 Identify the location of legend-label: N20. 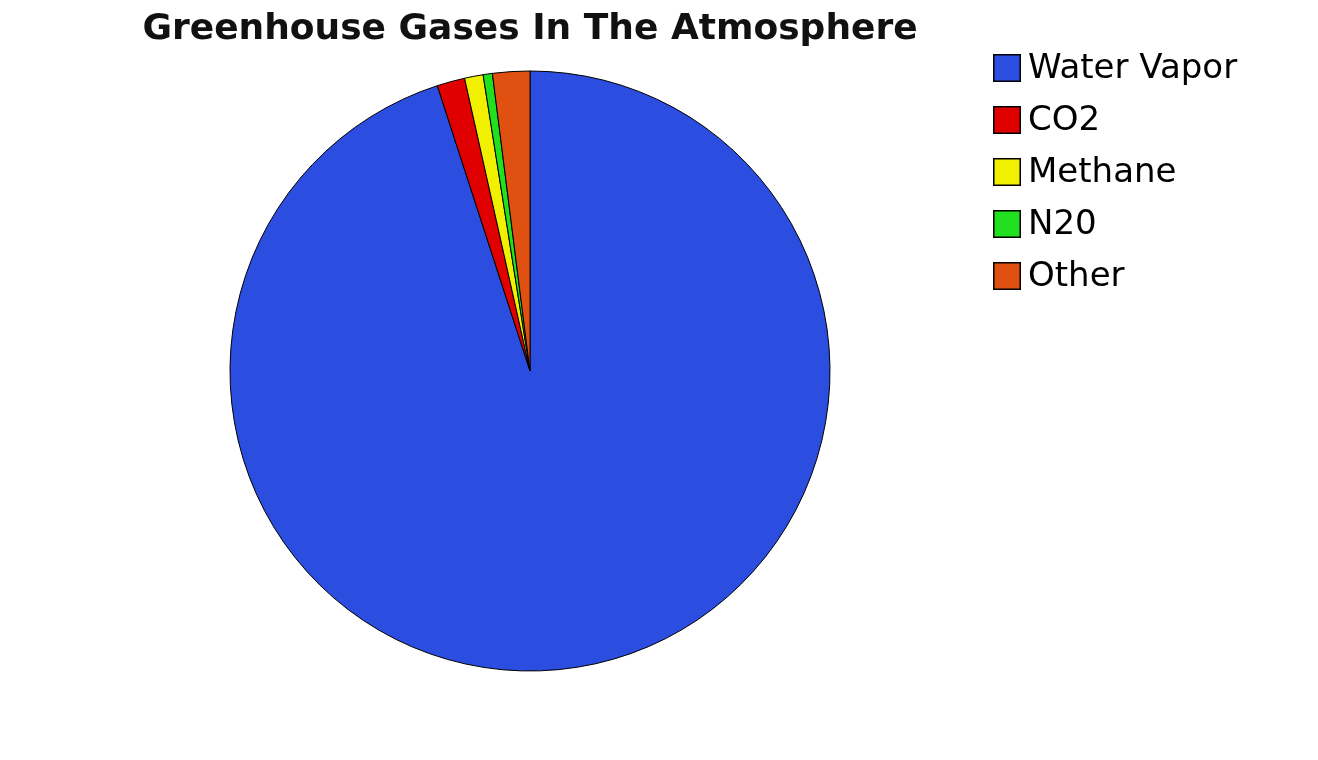
(1062, 222).